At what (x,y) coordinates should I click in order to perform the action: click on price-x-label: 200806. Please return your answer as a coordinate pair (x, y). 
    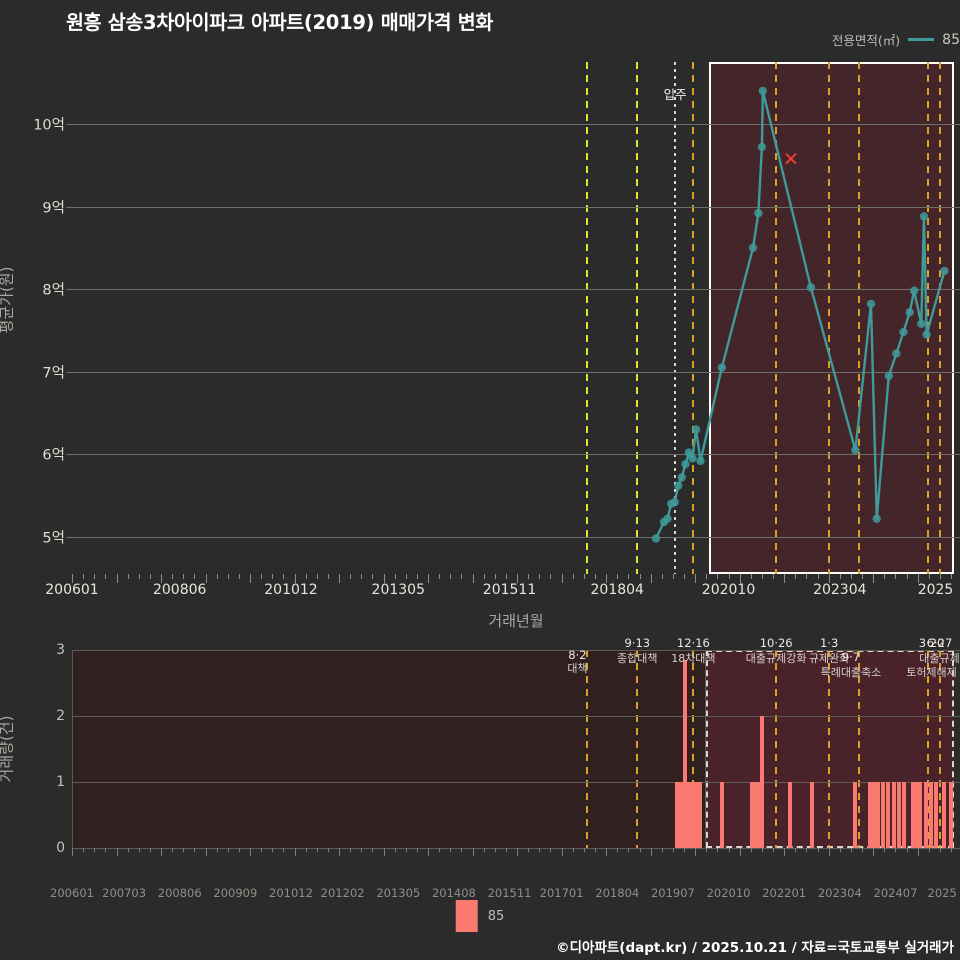
    Looking at the image, I should click on (179, 590).